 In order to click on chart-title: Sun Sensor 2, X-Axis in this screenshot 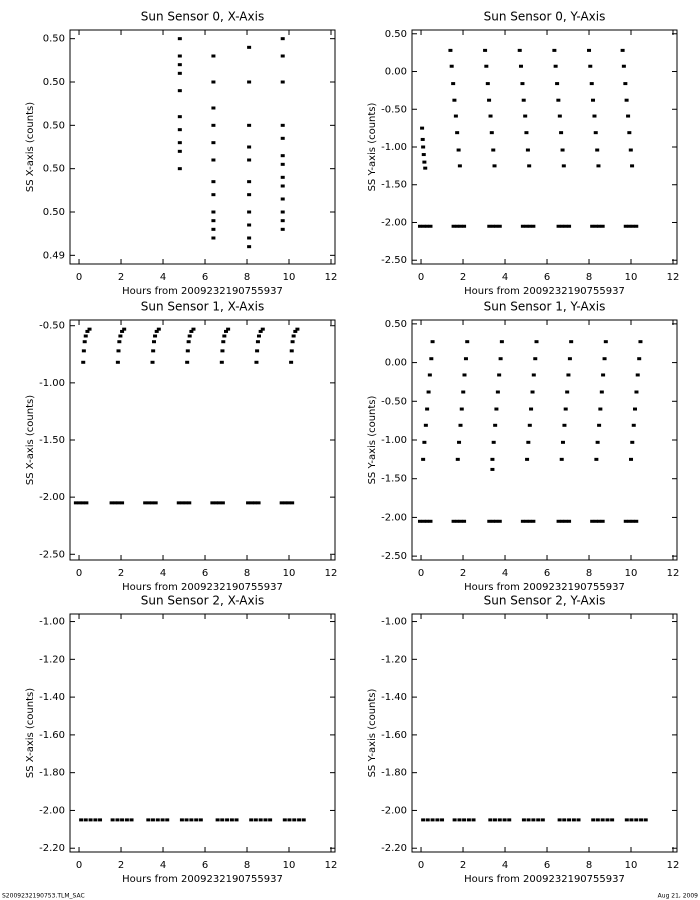, I will do `click(202, 601)`.